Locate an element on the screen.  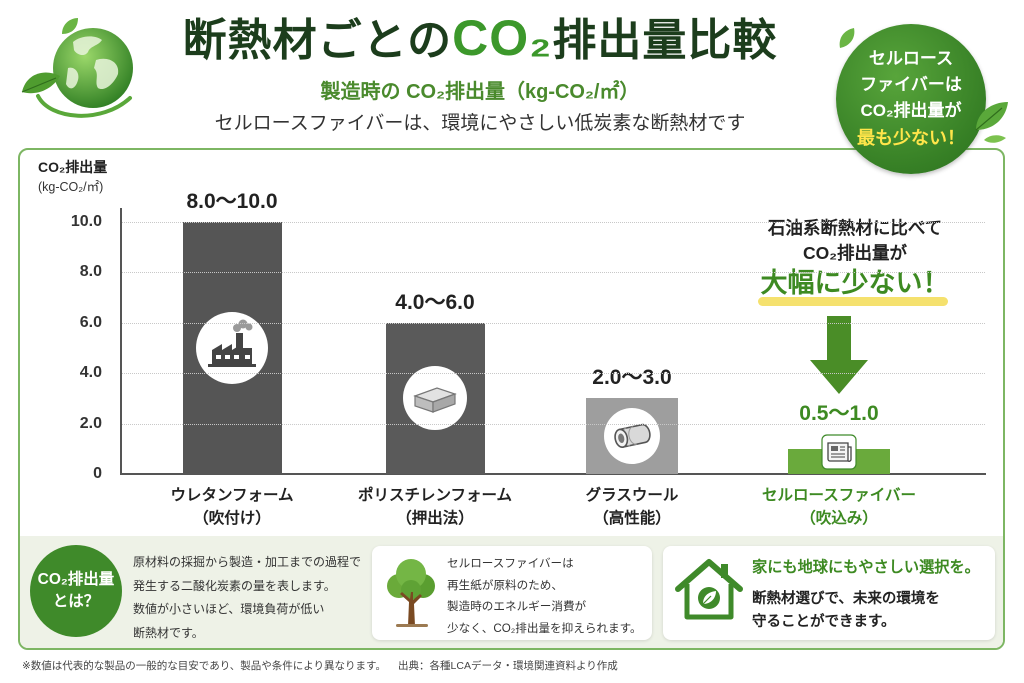
page-title: 断熱材ごとのCO₂排出量比較 is located at coordinates (480, 39).